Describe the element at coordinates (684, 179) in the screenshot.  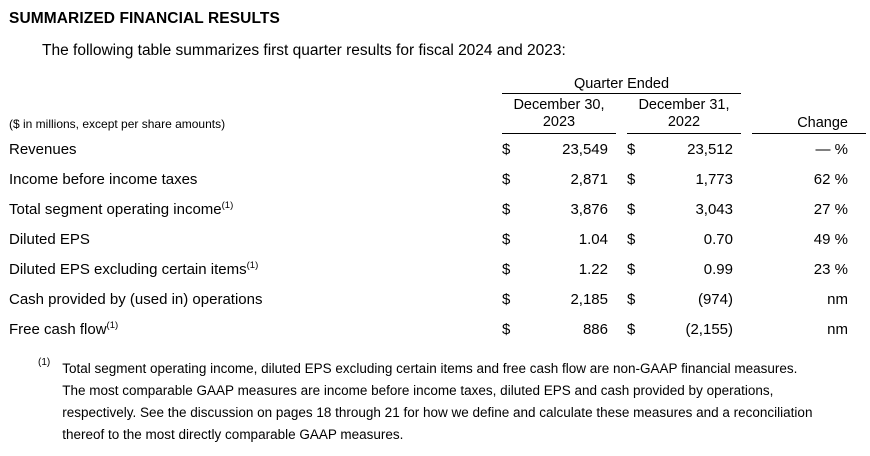
I see `value-cell-period-2: $1,773` at that location.